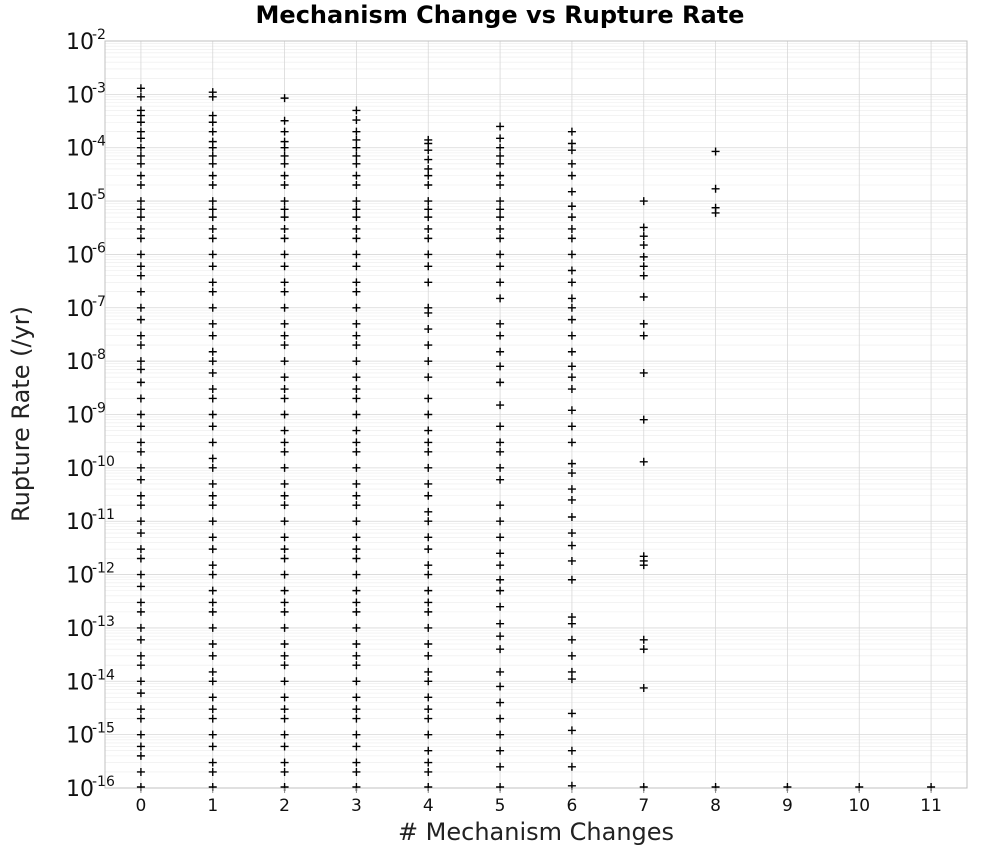  What do you see at coordinates (103, 729) in the screenshot?
I see `y-tick-exponent: -15` at bounding box center [103, 729].